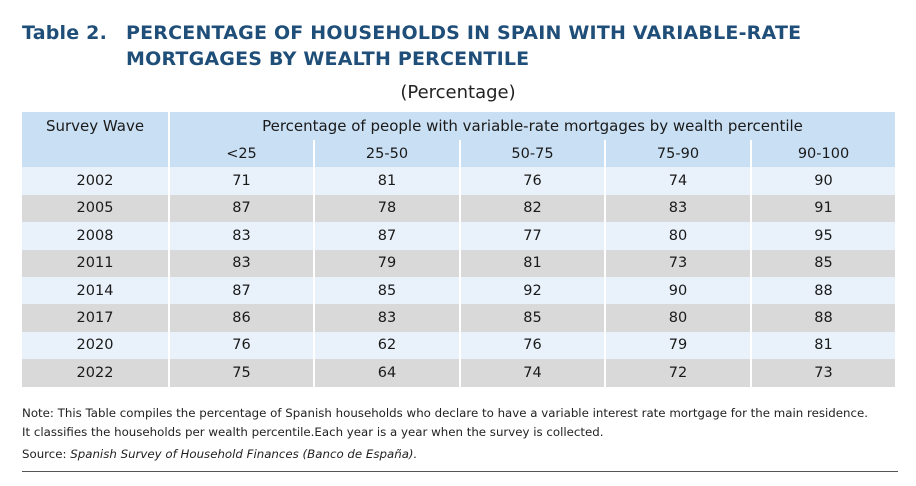 The height and width of the screenshot is (486, 916). What do you see at coordinates (240, 318) in the screenshot?
I see `value-cell: 86` at bounding box center [240, 318].